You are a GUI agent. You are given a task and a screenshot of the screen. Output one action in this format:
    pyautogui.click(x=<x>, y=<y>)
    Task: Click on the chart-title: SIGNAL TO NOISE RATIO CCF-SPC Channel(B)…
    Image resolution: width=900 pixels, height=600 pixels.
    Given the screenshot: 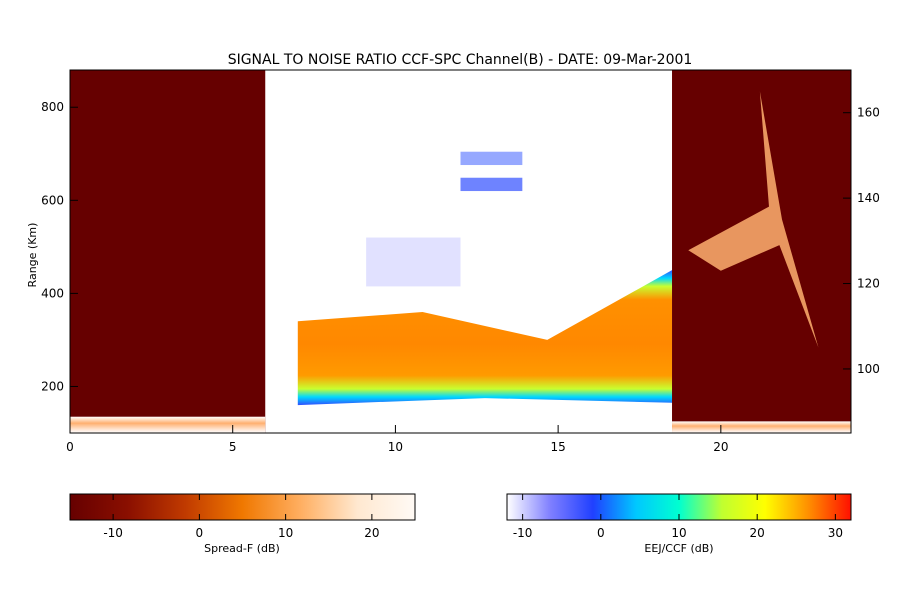 What is the action you would take?
    pyautogui.click(x=460, y=60)
    